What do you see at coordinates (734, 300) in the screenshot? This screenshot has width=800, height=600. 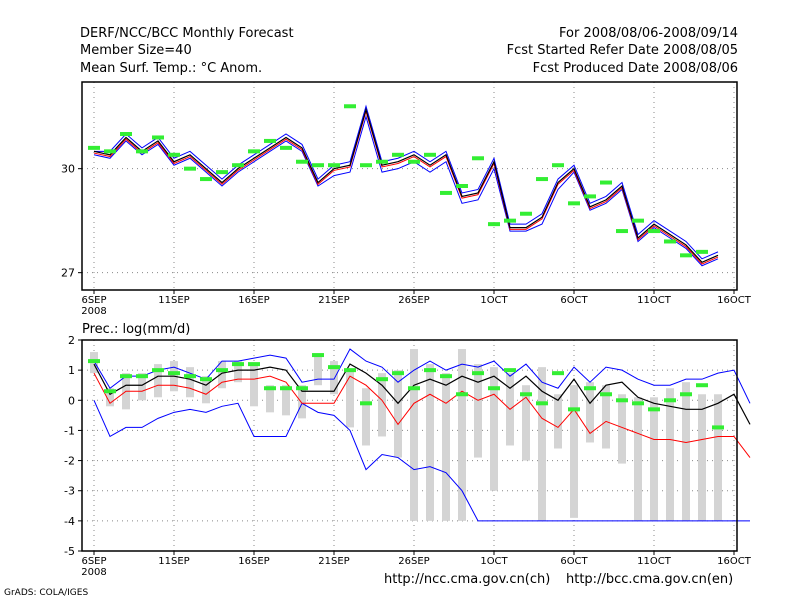 I see `x-tick-label: 16OCT` at bounding box center [734, 300].